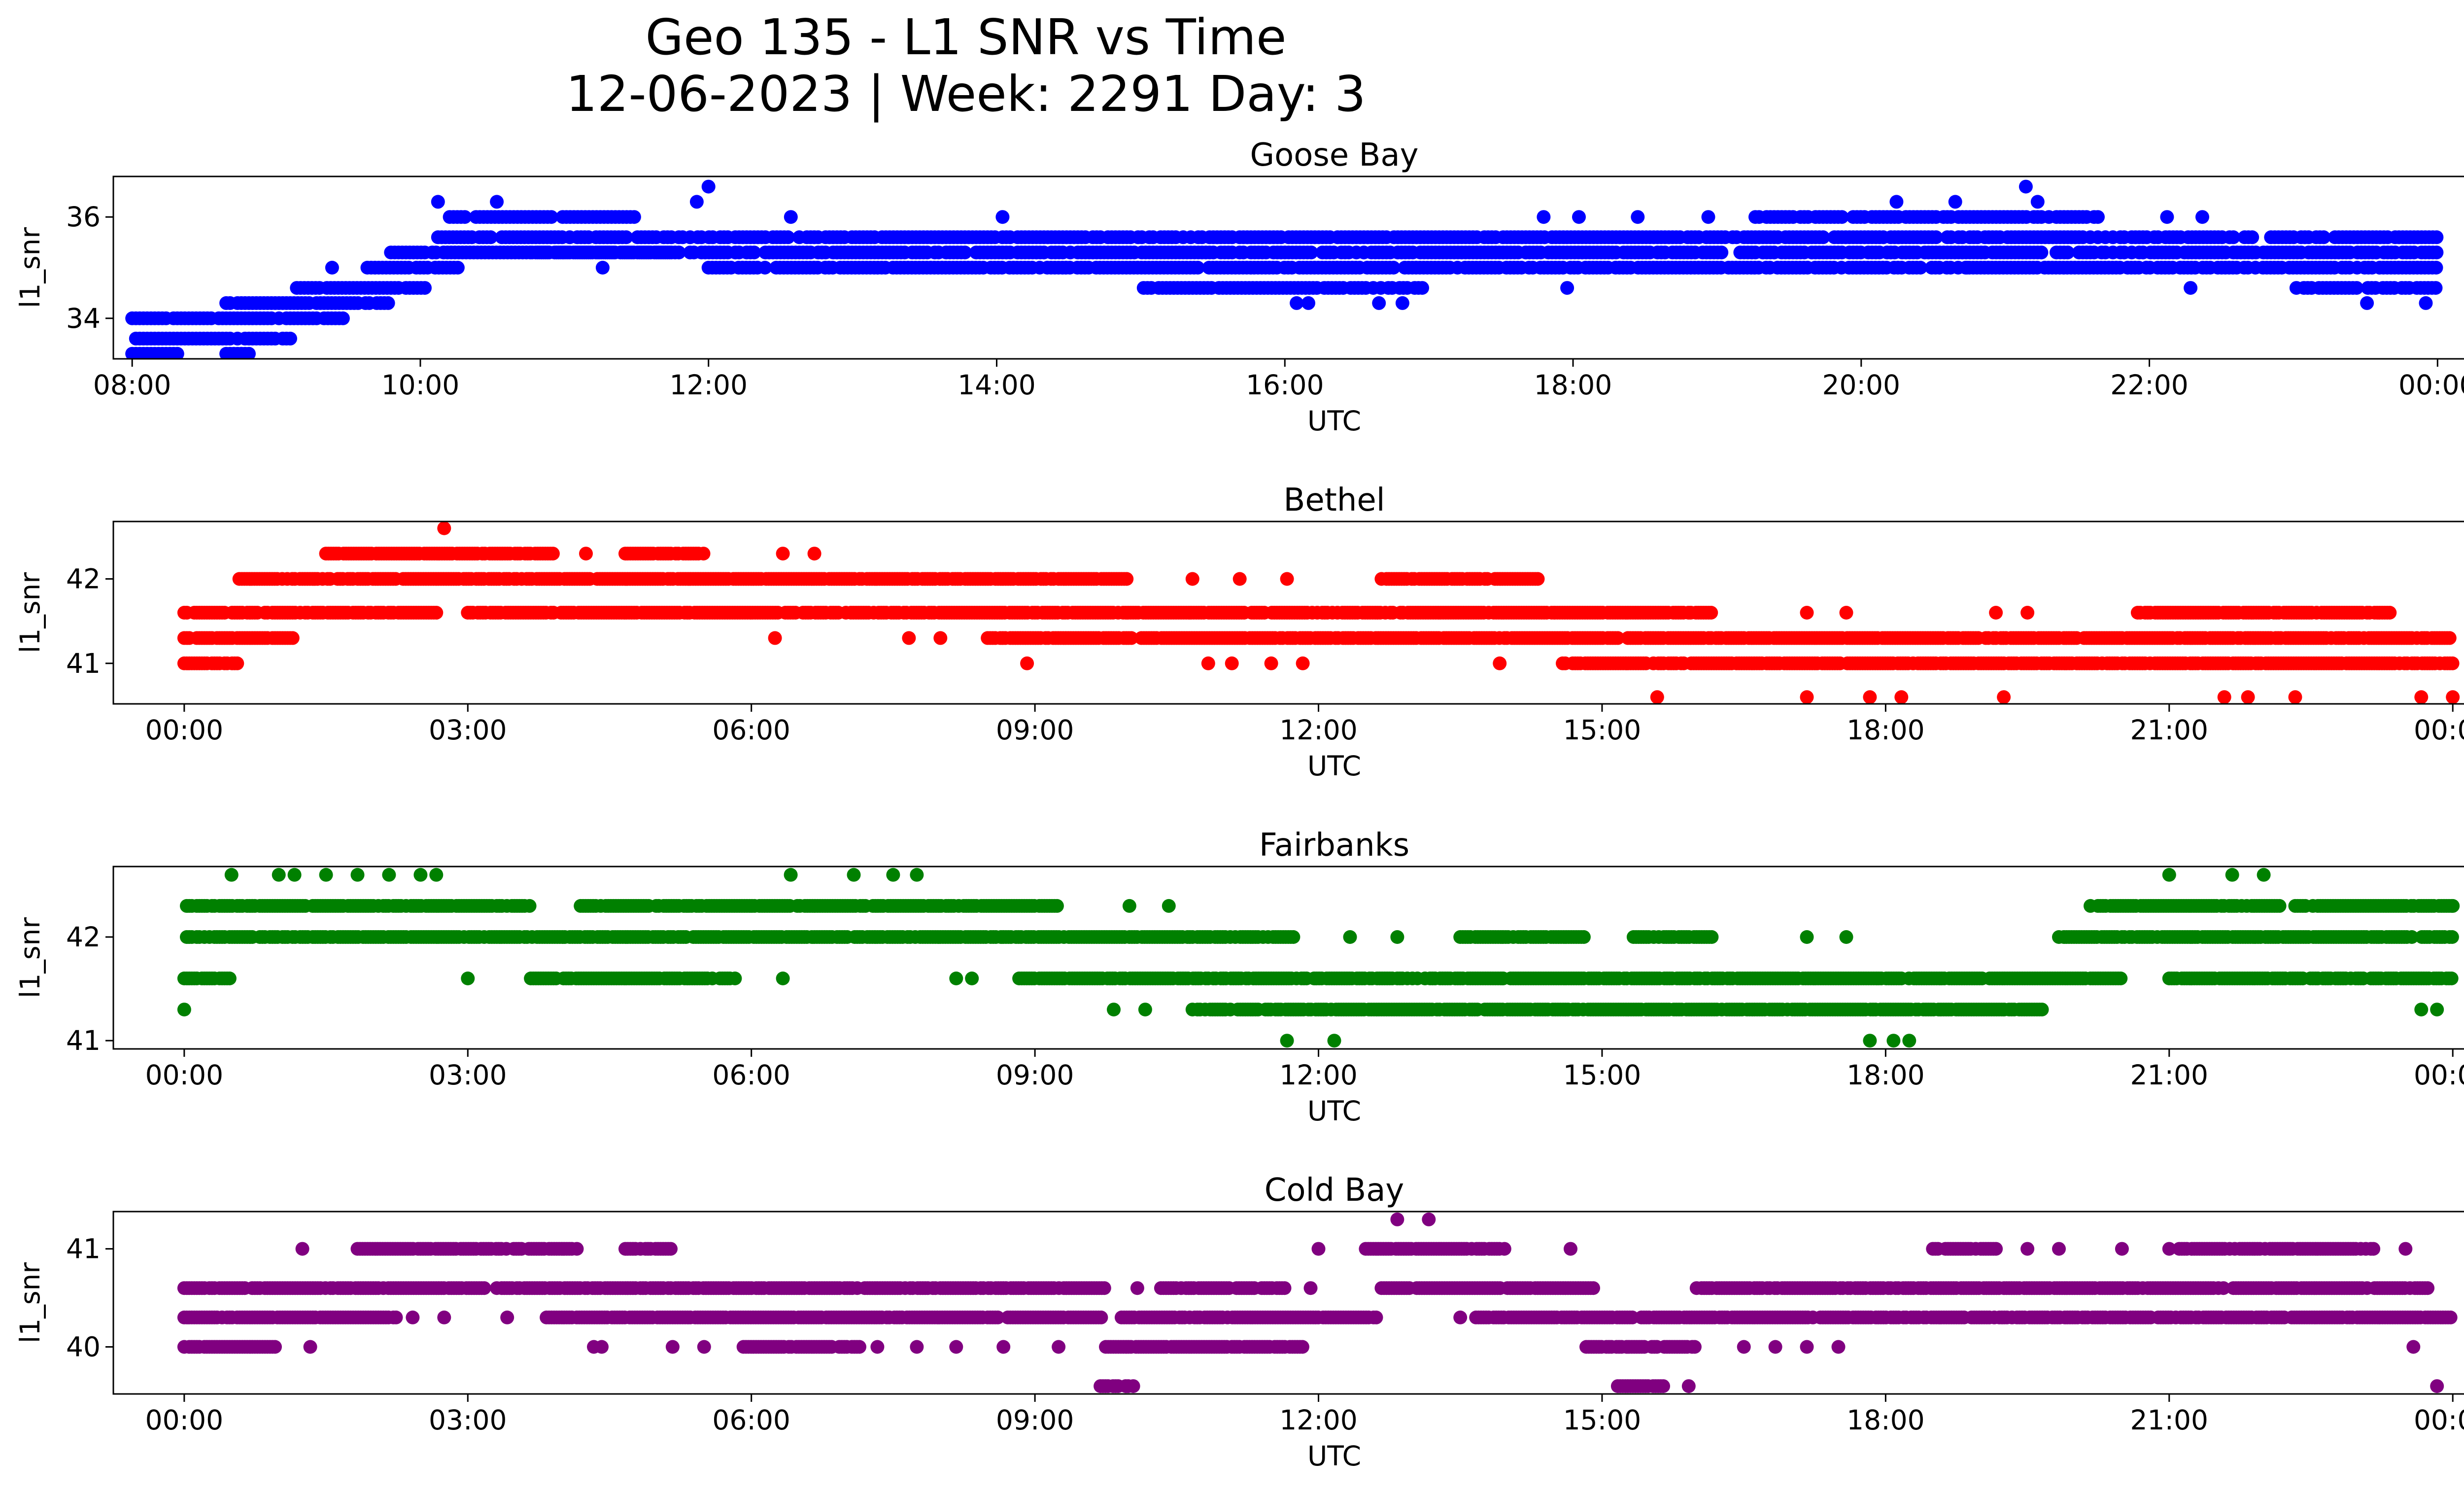 This screenshot has height=1495, width=2464. Describe the element at coordinates (420, 385) in the screenshot. I see `x-tick-label: 10:00` at that location.